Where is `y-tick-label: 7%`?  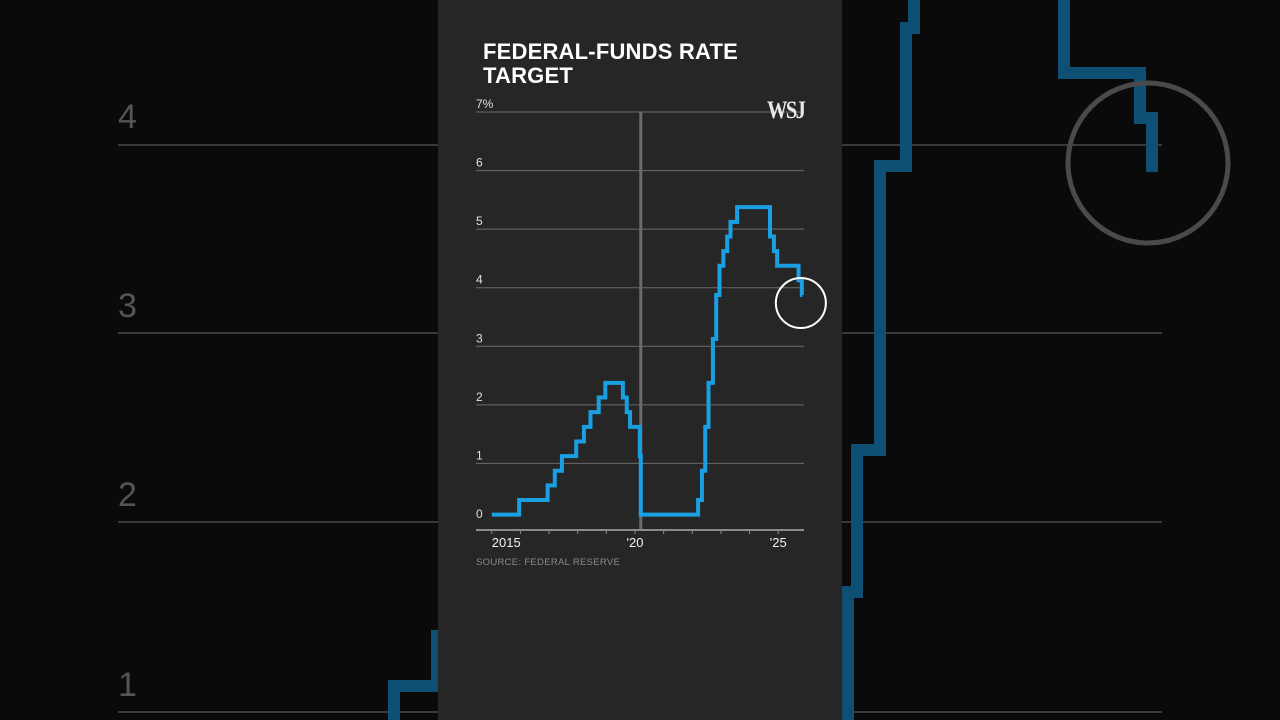 y-tick-label: 7% is located at coordinates (485, 104).